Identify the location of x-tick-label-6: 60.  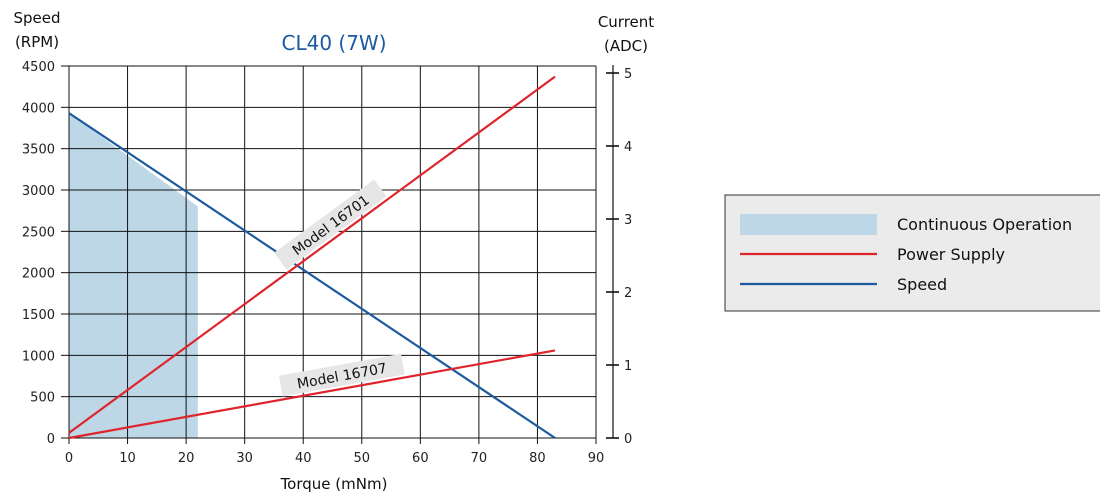
(420, 458).